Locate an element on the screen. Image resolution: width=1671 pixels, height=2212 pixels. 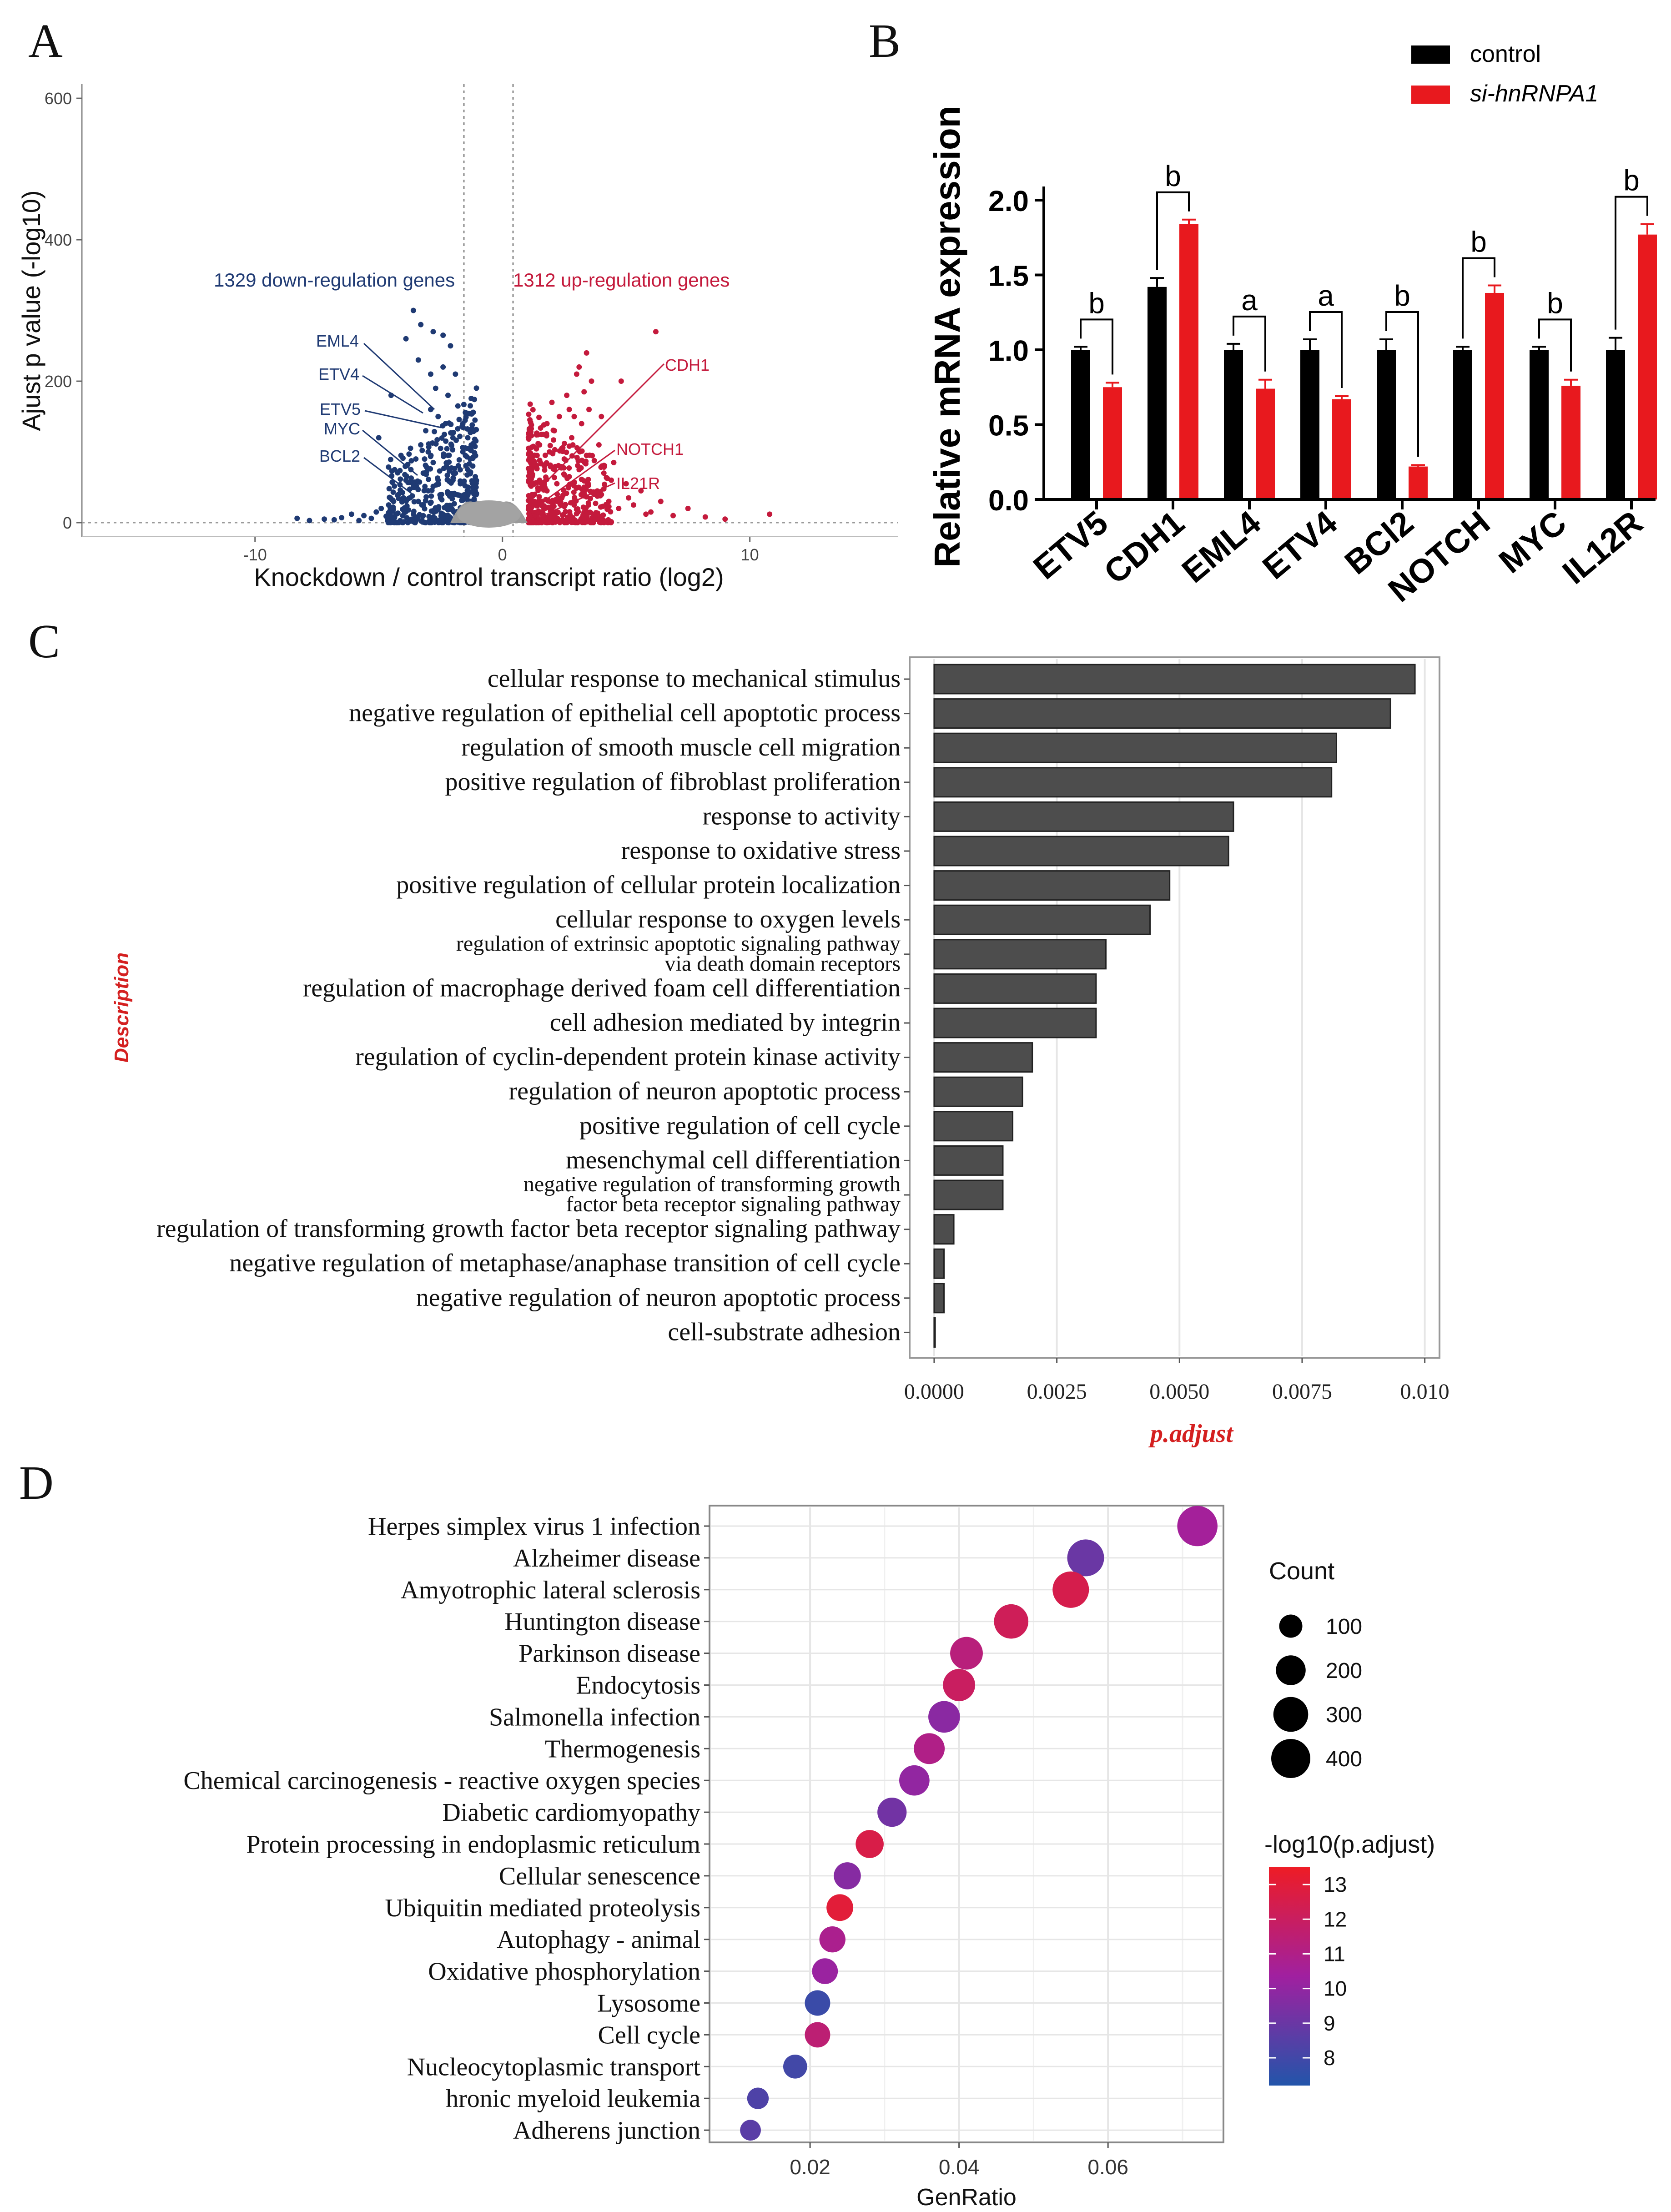
qpcr-legend: control si-hnRNPA1 is located at coordinates (1504, 74).